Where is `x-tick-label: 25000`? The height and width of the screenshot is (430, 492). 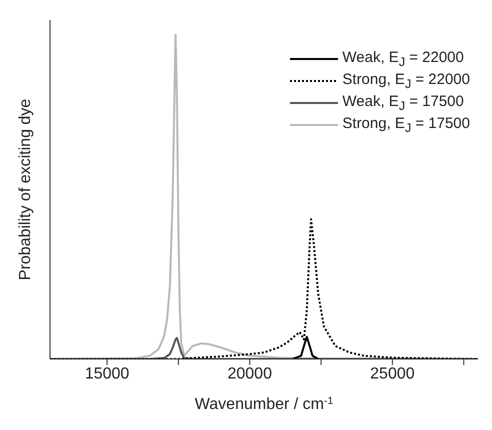 x-tick-label: 25000 is located at coordinates (392, 373).